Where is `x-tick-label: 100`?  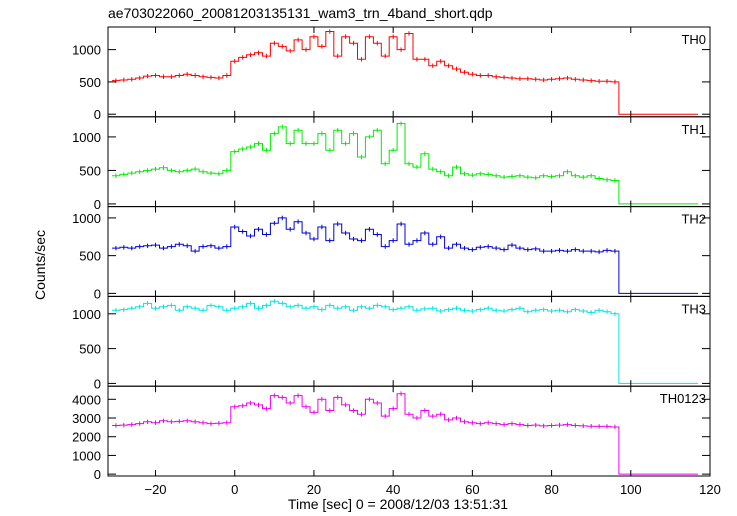
x-tick-label: 100 is located at coordinates (631, 489).